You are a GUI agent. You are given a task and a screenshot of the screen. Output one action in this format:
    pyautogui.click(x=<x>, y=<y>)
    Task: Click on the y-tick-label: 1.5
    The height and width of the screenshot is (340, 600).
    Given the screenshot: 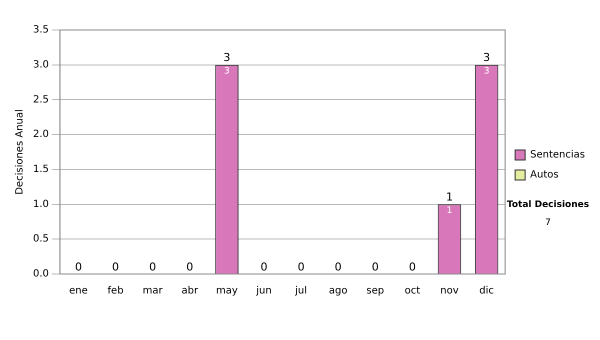 What is the action you would take?
    pyautogui.click(x=40, y=170)
    